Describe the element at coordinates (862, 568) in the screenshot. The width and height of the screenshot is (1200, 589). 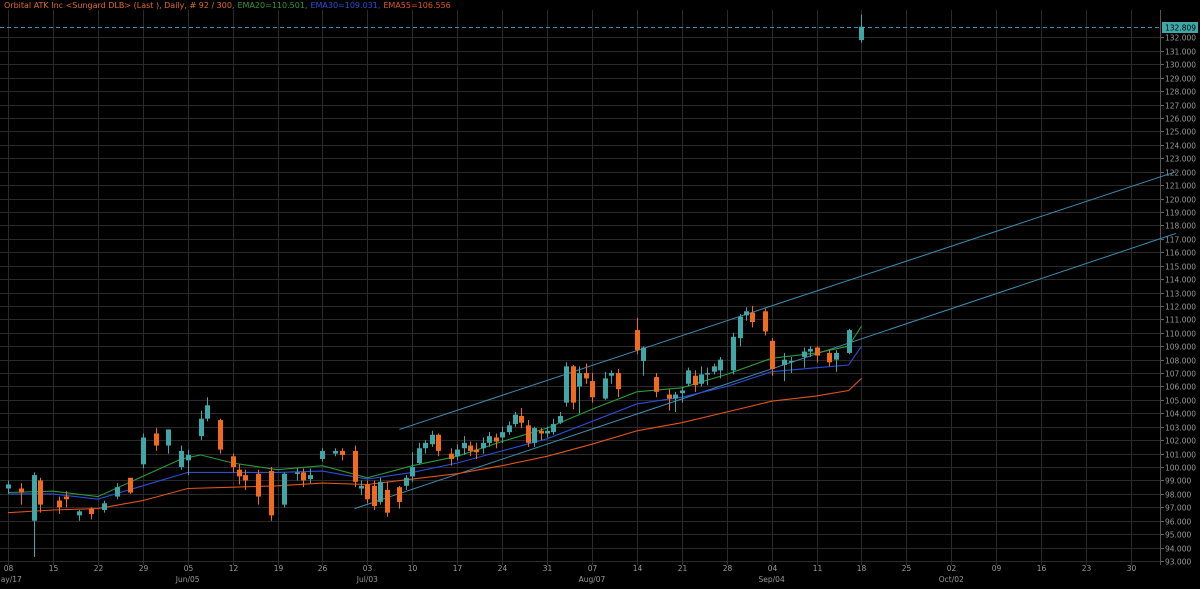
I see `x-tick-label: 18` at that location.